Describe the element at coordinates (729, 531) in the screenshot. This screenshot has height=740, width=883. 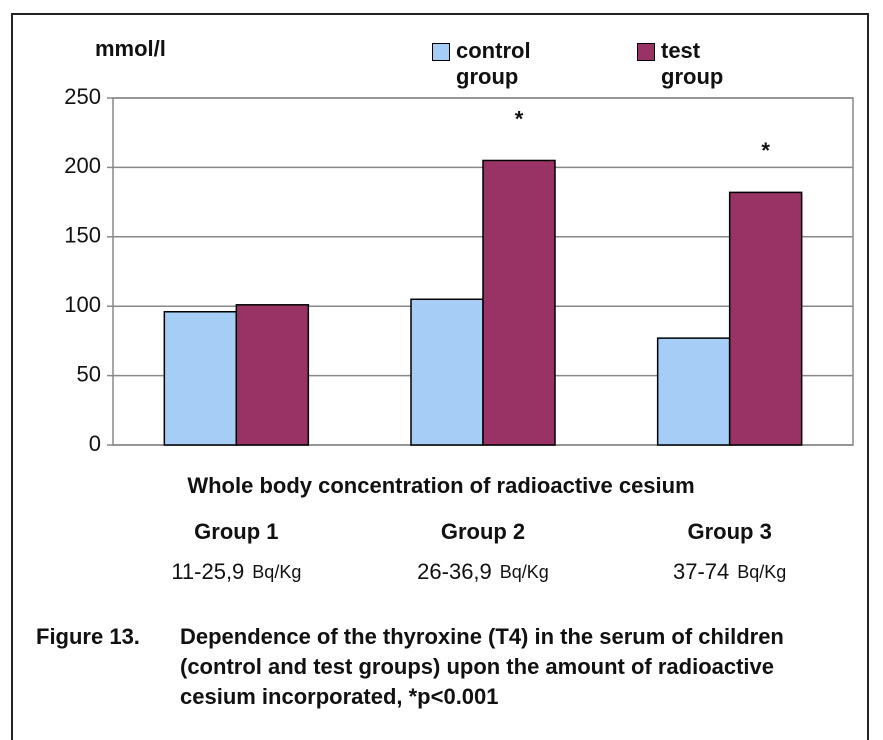
I see `x-tick-label: Group 3` at that location.